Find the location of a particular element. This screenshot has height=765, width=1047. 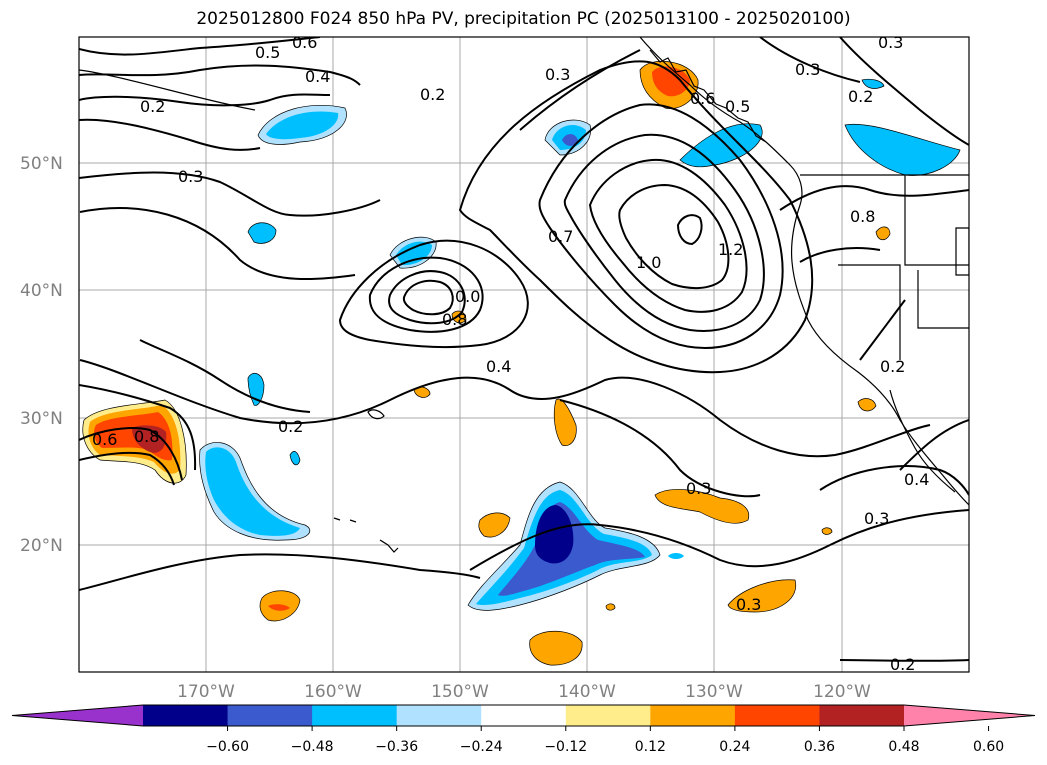

longitude-labels: 170°W 160°W 150°W 140°W 130°W 120°W is located at coordinates (524, 692).